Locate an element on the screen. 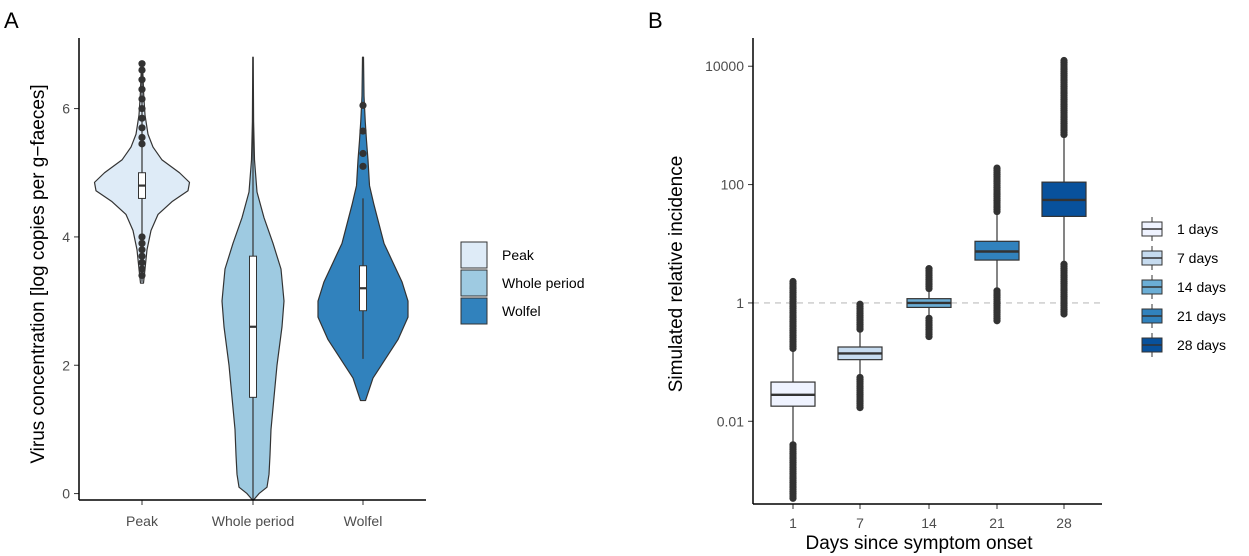 The height and width of the screenshot is (556, 1249). panel-b-legend: 1 days 7 days 14 days 21 days 28 days is located at coordinates (1183, 287).